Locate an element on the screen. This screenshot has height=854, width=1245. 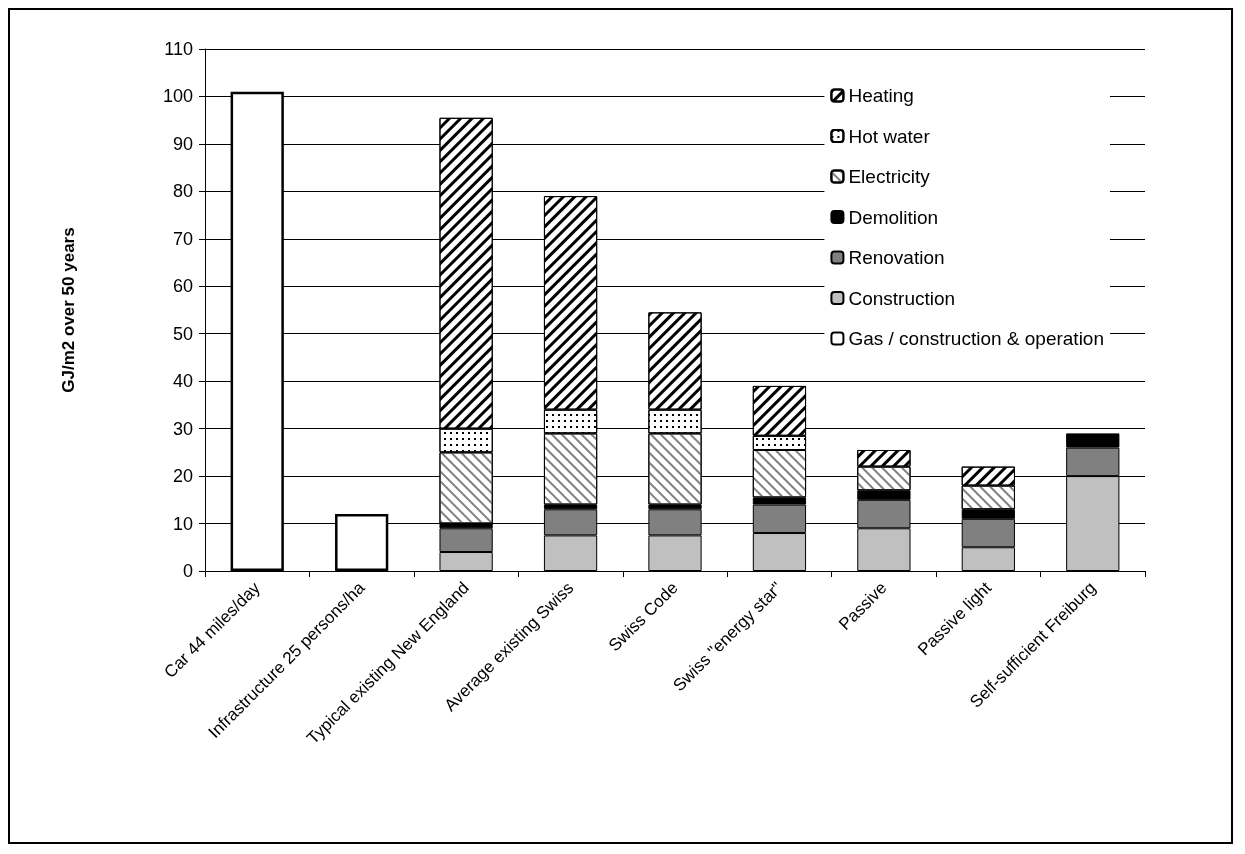
y-tick-label: 40 is located at coordinates (182, 381).